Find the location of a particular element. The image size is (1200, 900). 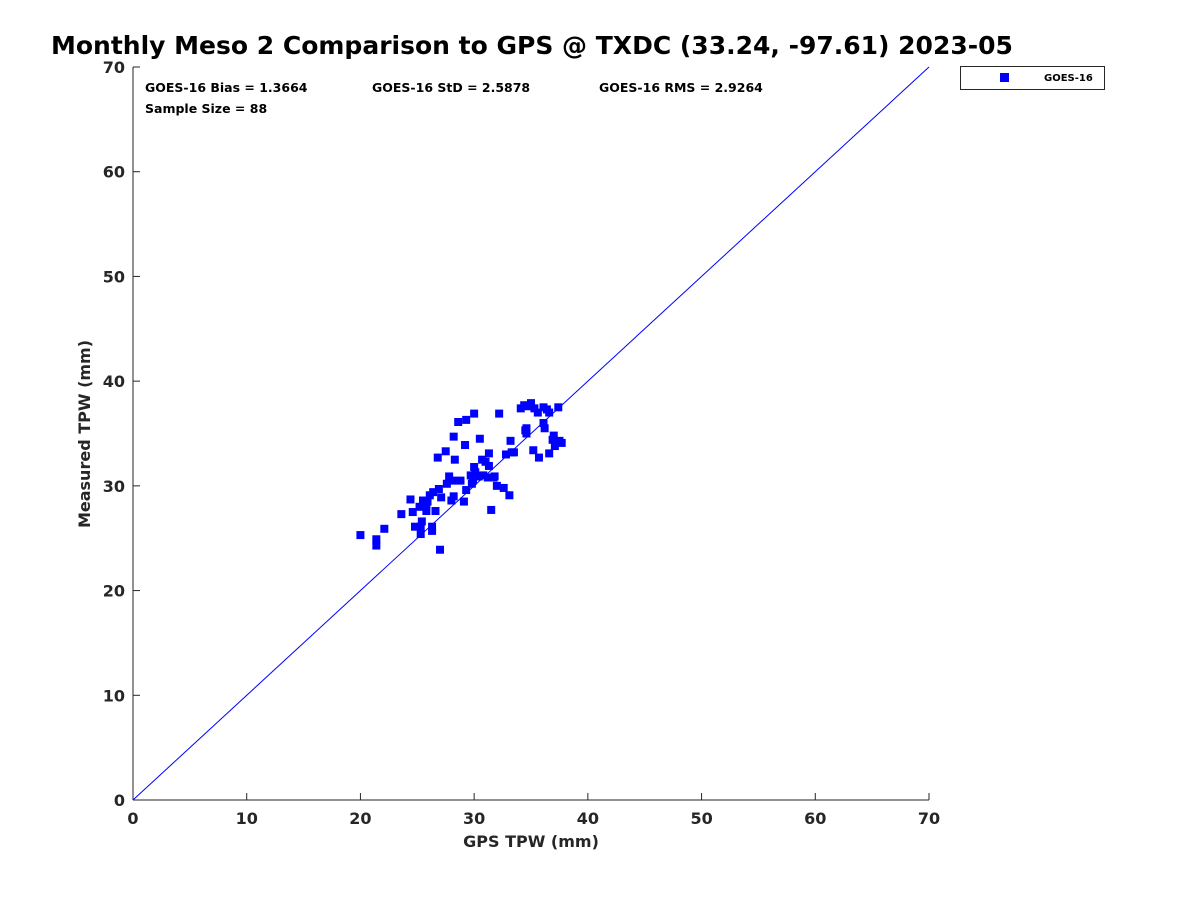

stat-std: GOES-16 StD = 2.5878 is located at coordinates (451, 87).